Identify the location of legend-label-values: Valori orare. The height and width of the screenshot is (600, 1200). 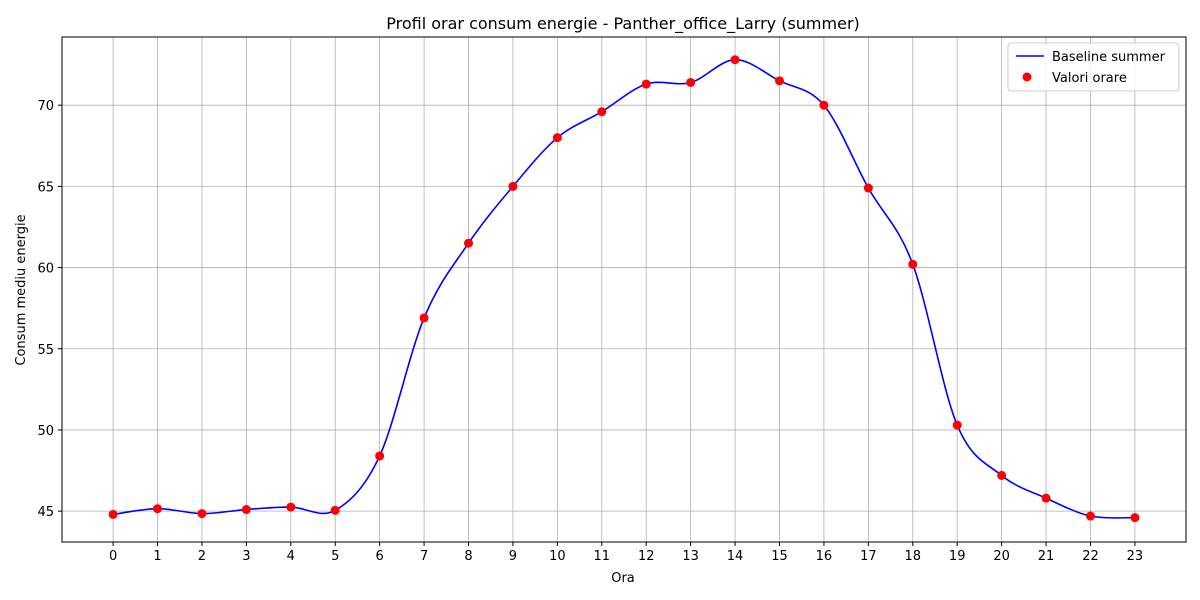
(1089, 78).